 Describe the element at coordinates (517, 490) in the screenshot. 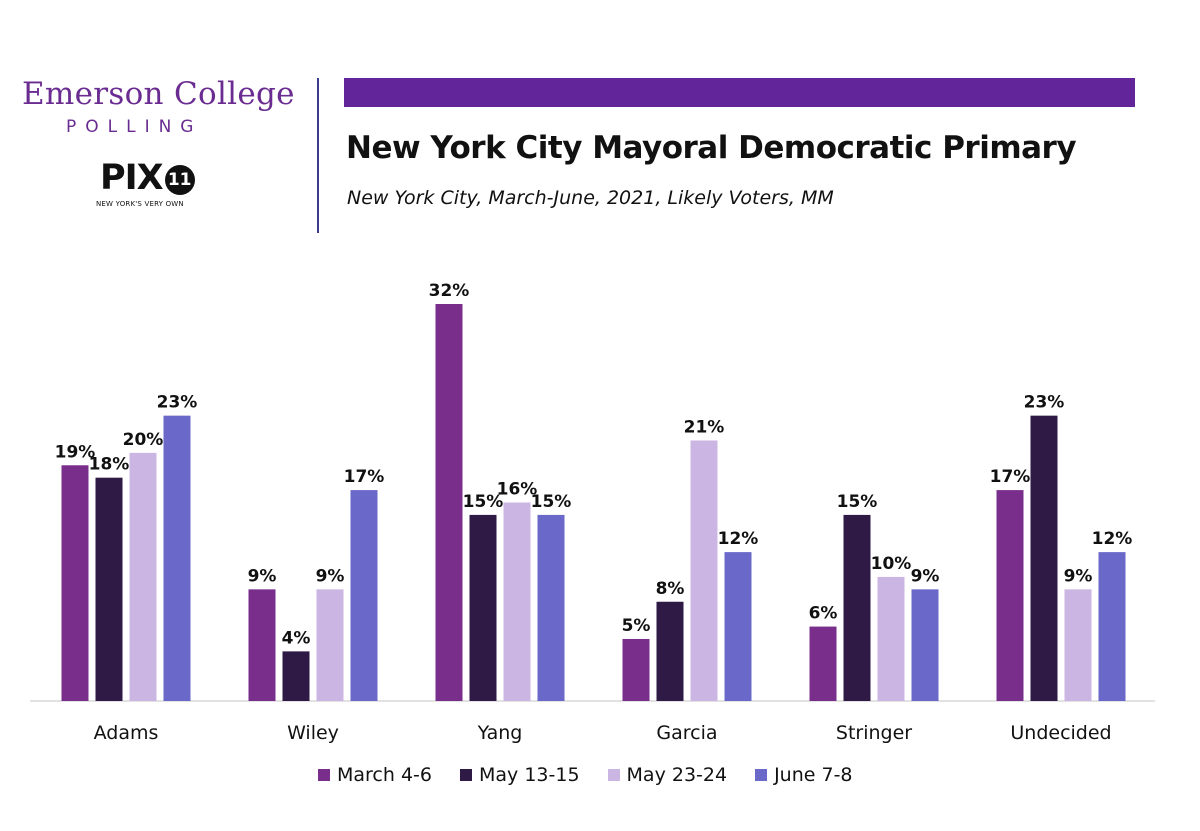

I see `data-label-yang-series-3: 16%` at that location.